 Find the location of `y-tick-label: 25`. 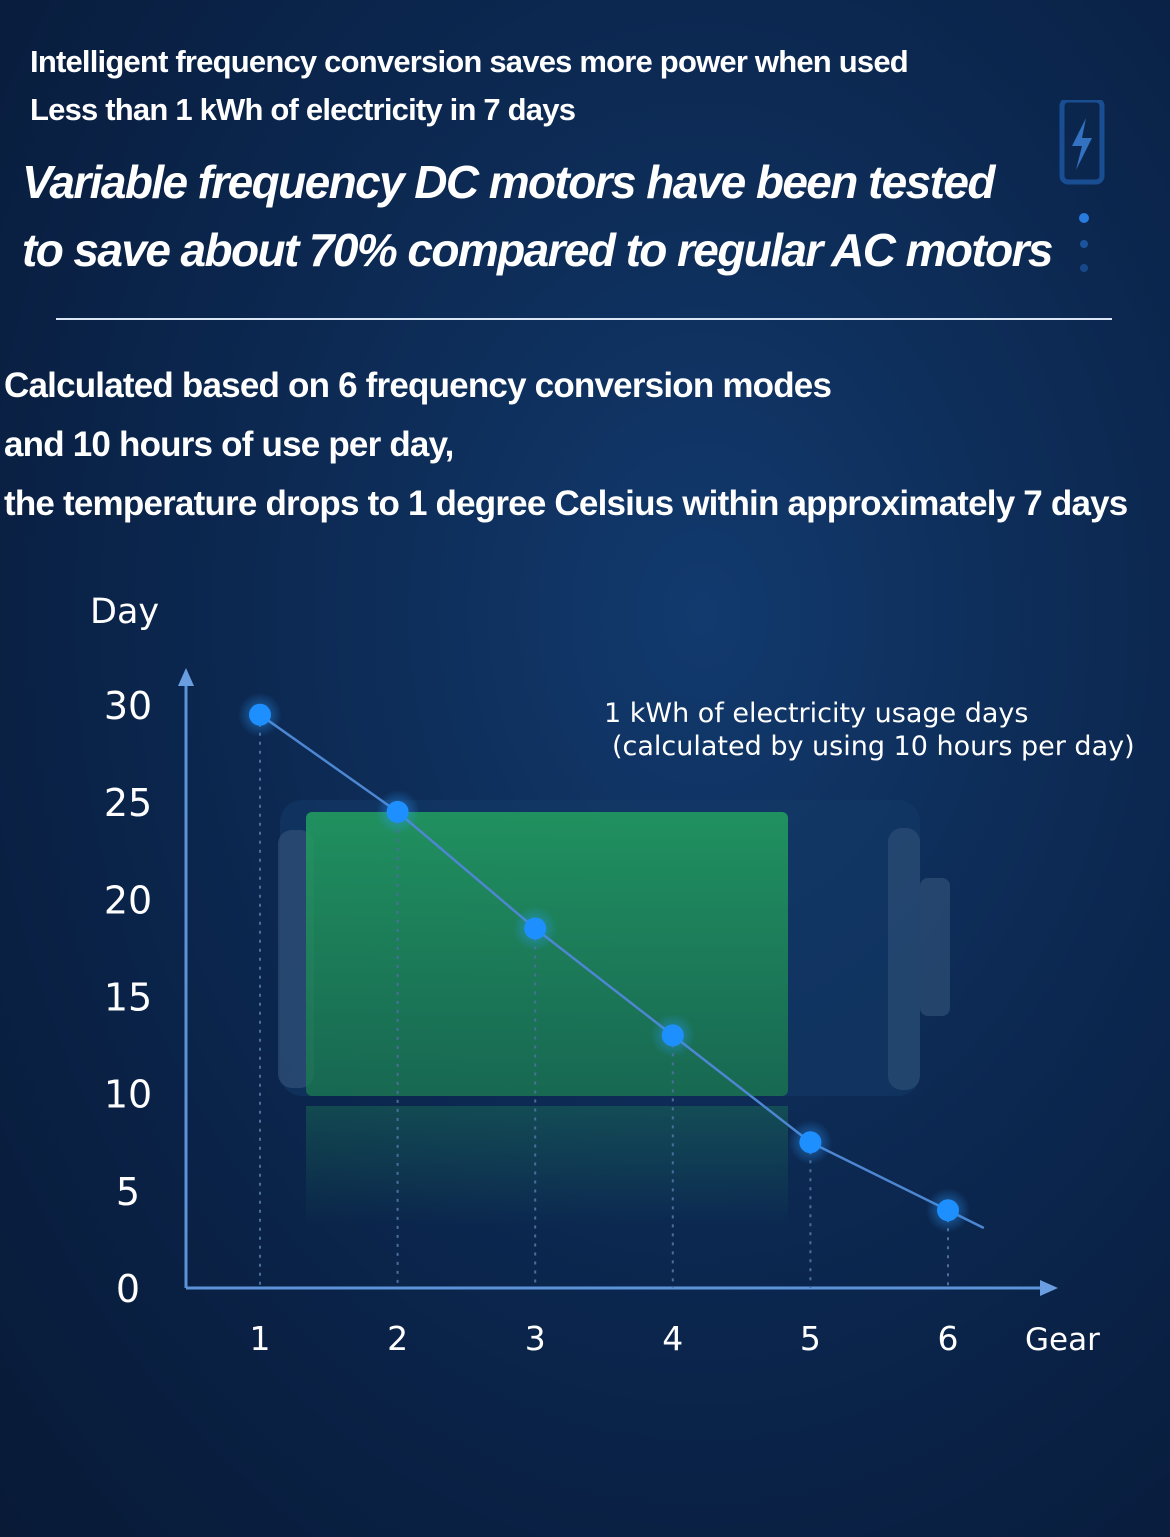

y-tick-label: 25 is located at coordinates (128, 803).